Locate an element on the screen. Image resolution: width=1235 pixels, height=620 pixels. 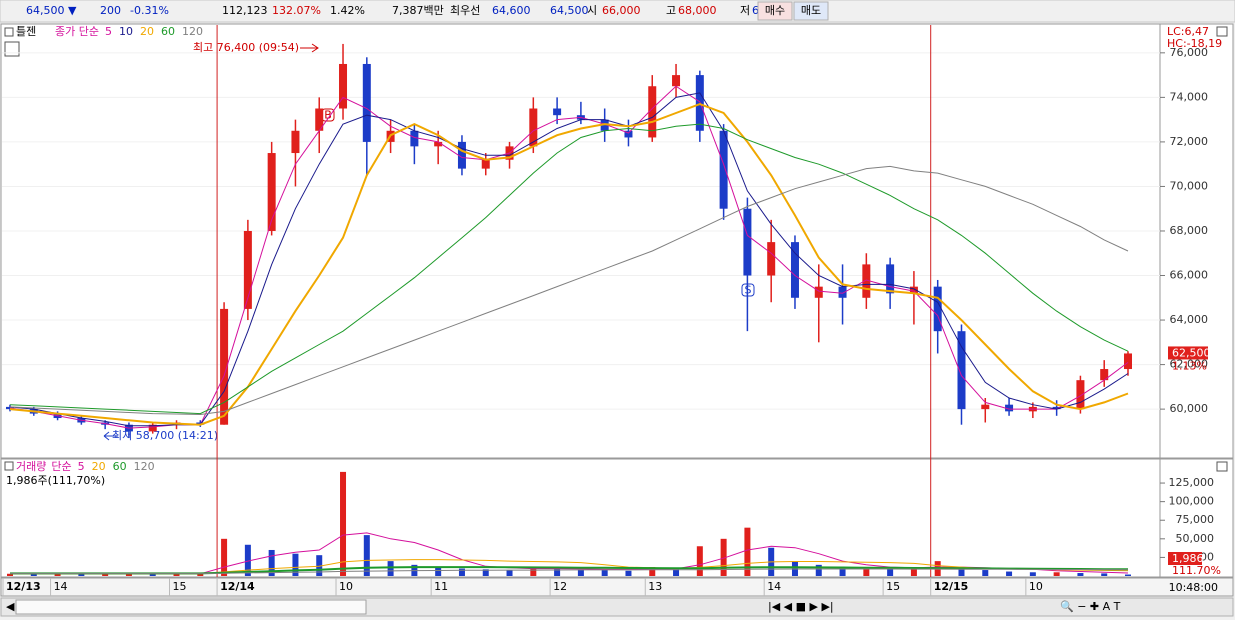
y-tick-label: 70,000 is located at coordinates (1189, 185).